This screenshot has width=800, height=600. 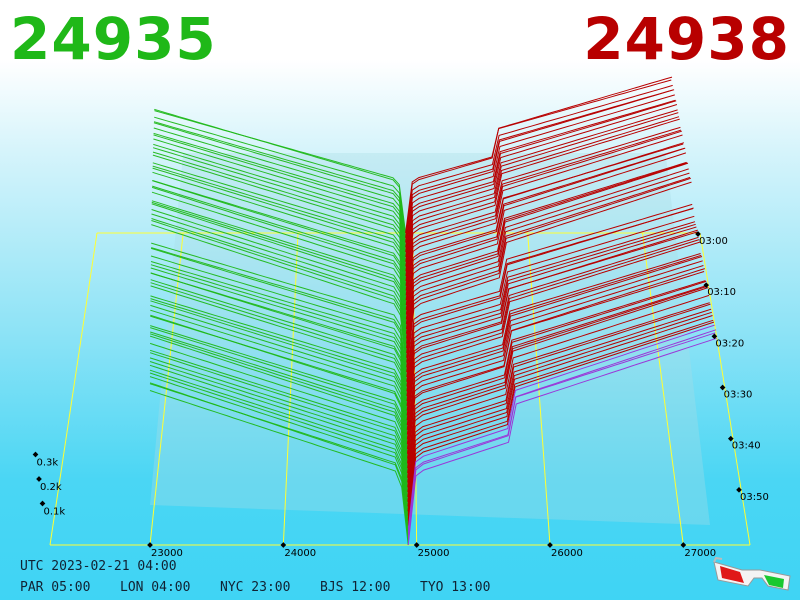 What do you see at coordinates (752, 574) in the screenshot?
I see `3d-glasses-icon` at bounding box center [752, 574].